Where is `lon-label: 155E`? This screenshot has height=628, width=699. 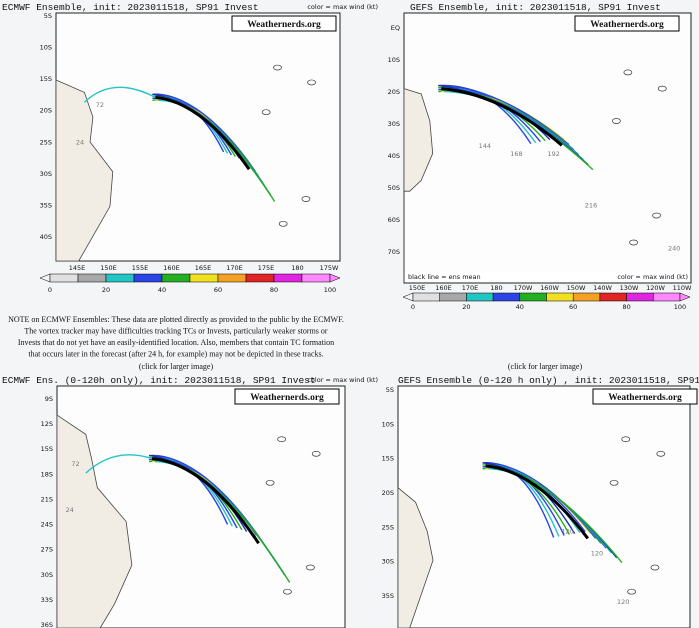
lon-label: 155E is located at coordinates (140, 268).